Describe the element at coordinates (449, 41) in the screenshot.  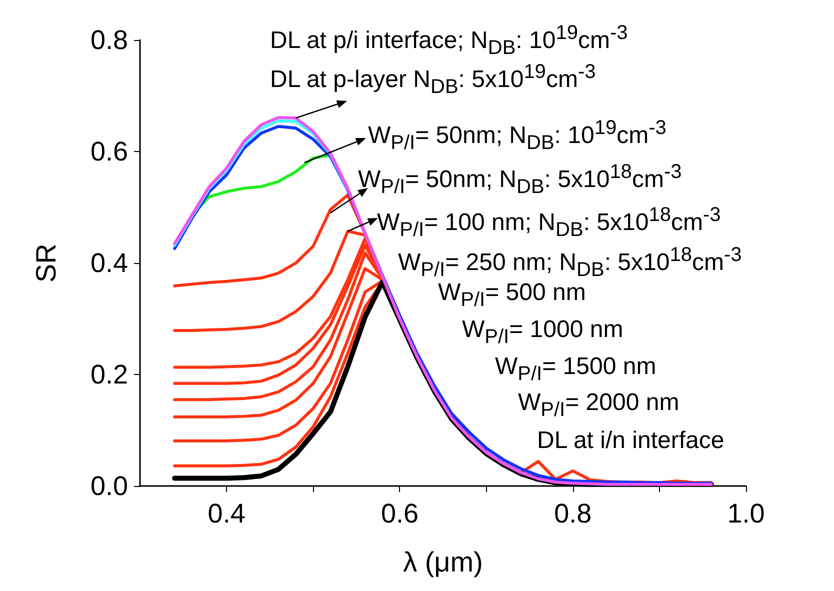
I see `annotation: DL at p/i interface; N$_{DB}$: 10$^{19}$cm$^{-3}$` at that location.